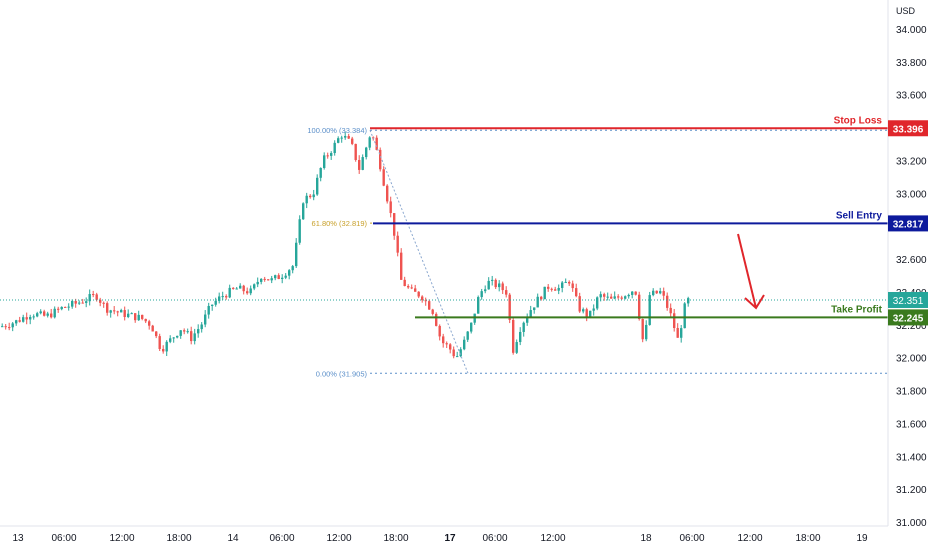  I want to click on level-take-profit: Take Profit, so click(651, 311).